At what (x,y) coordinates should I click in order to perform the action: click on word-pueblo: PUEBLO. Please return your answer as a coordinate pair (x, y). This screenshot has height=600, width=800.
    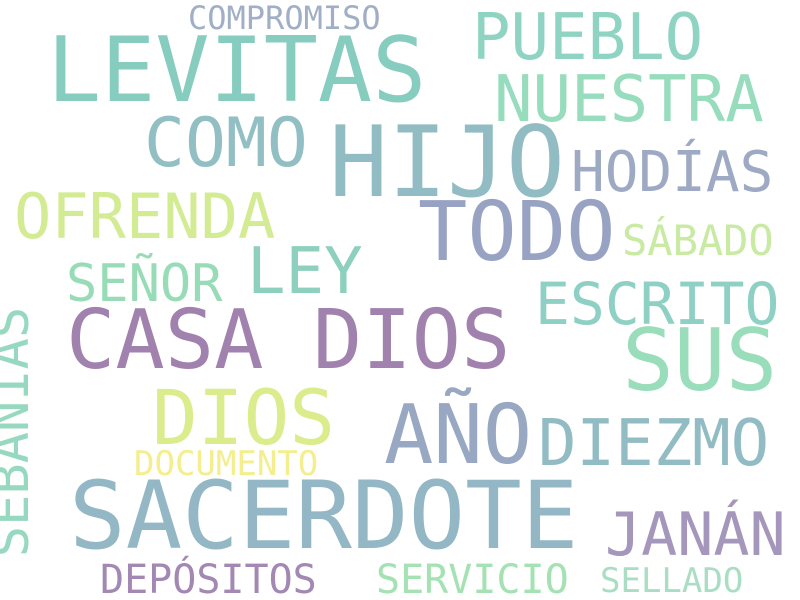
    Looking at the image, I should click on (588, 38).